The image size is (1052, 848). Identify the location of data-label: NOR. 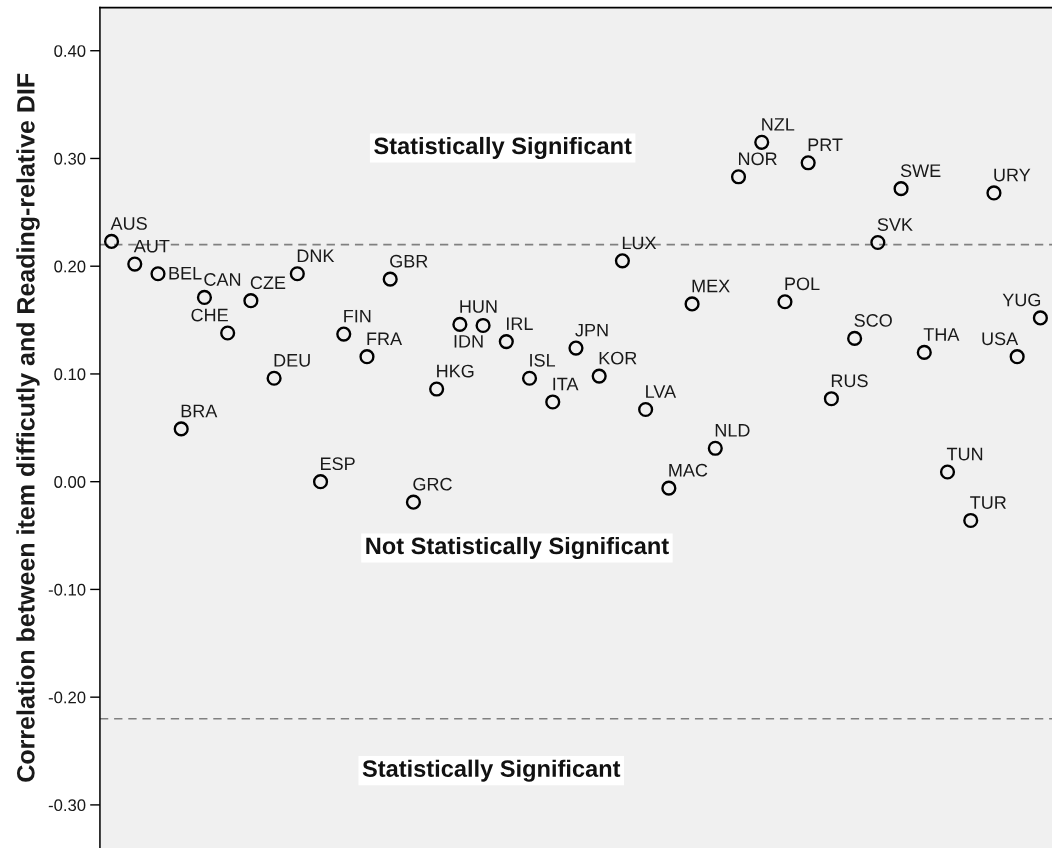
(758, 159).